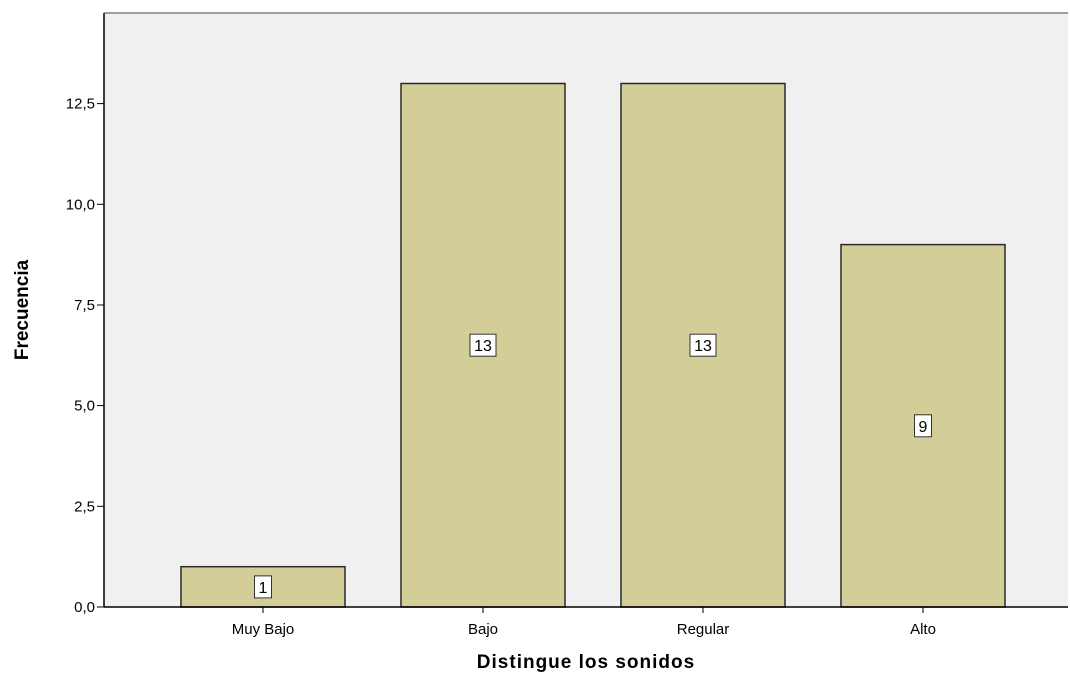  What do you see at coordinates (84, 406) in the screenshot?
I see `y-tick-label: 5,0` at bounding box center [84, 406].